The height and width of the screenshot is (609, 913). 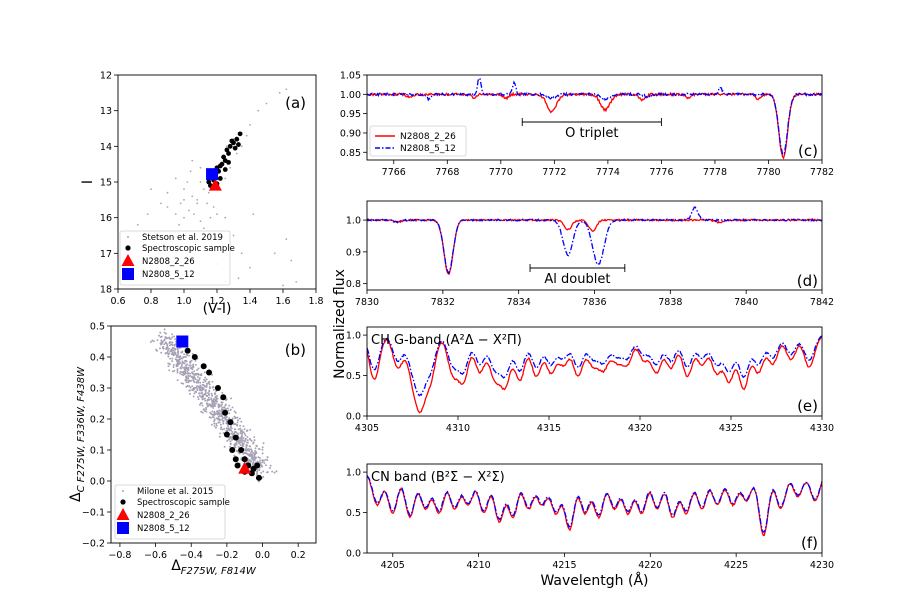 What do you see at coordinates (88, 182) in the screenshot?
I see `y-axis-label: I` at bounding box center [88, 182].